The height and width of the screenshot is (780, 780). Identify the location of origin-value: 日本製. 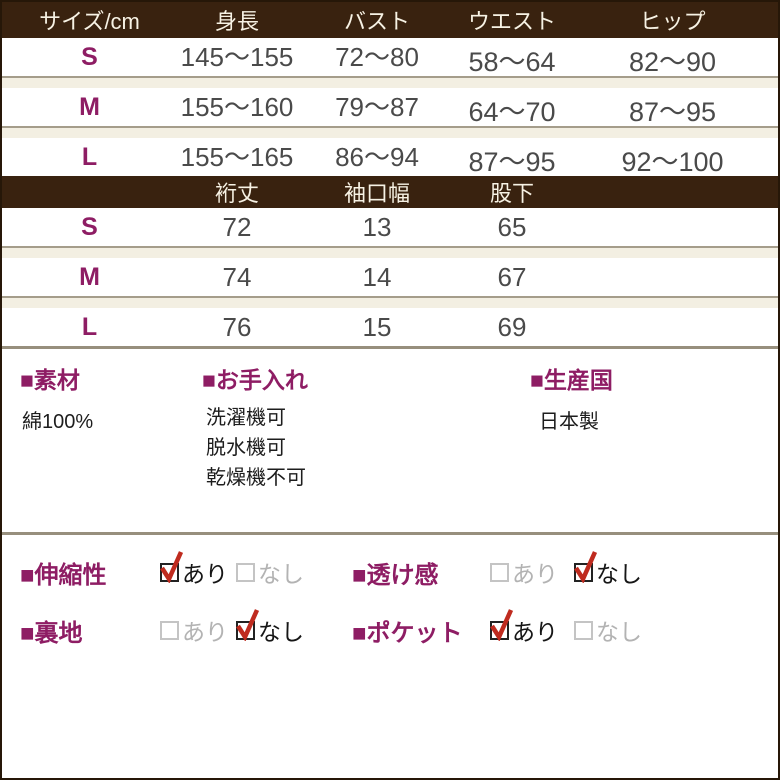
(569, 422).